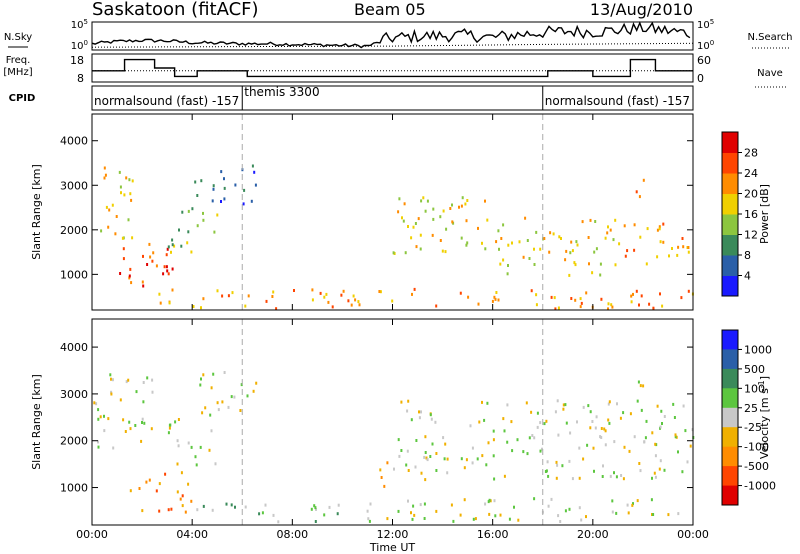 The height and width of the screenshot is (554, 800). What do you see at coordinates (751, 214) in the screenshot?
I see `colorbar-tick-label: 16` at bounding box center [751, 214].